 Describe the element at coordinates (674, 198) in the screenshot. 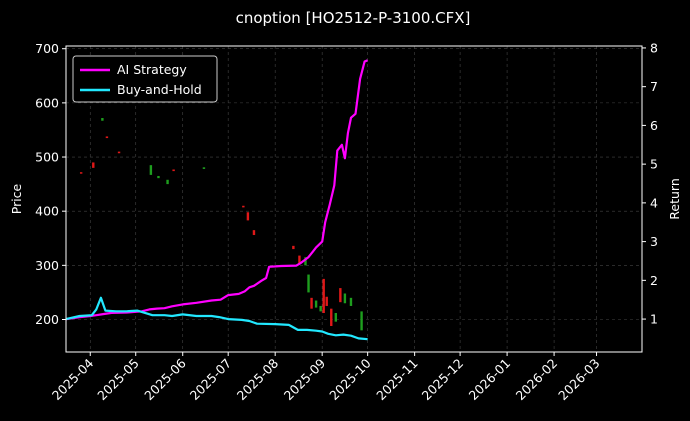

I see `y-axis-label-right: Return` at that location.